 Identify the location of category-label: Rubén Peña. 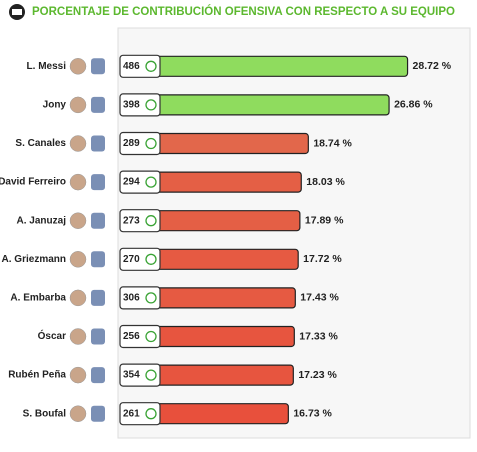
(37, 375).